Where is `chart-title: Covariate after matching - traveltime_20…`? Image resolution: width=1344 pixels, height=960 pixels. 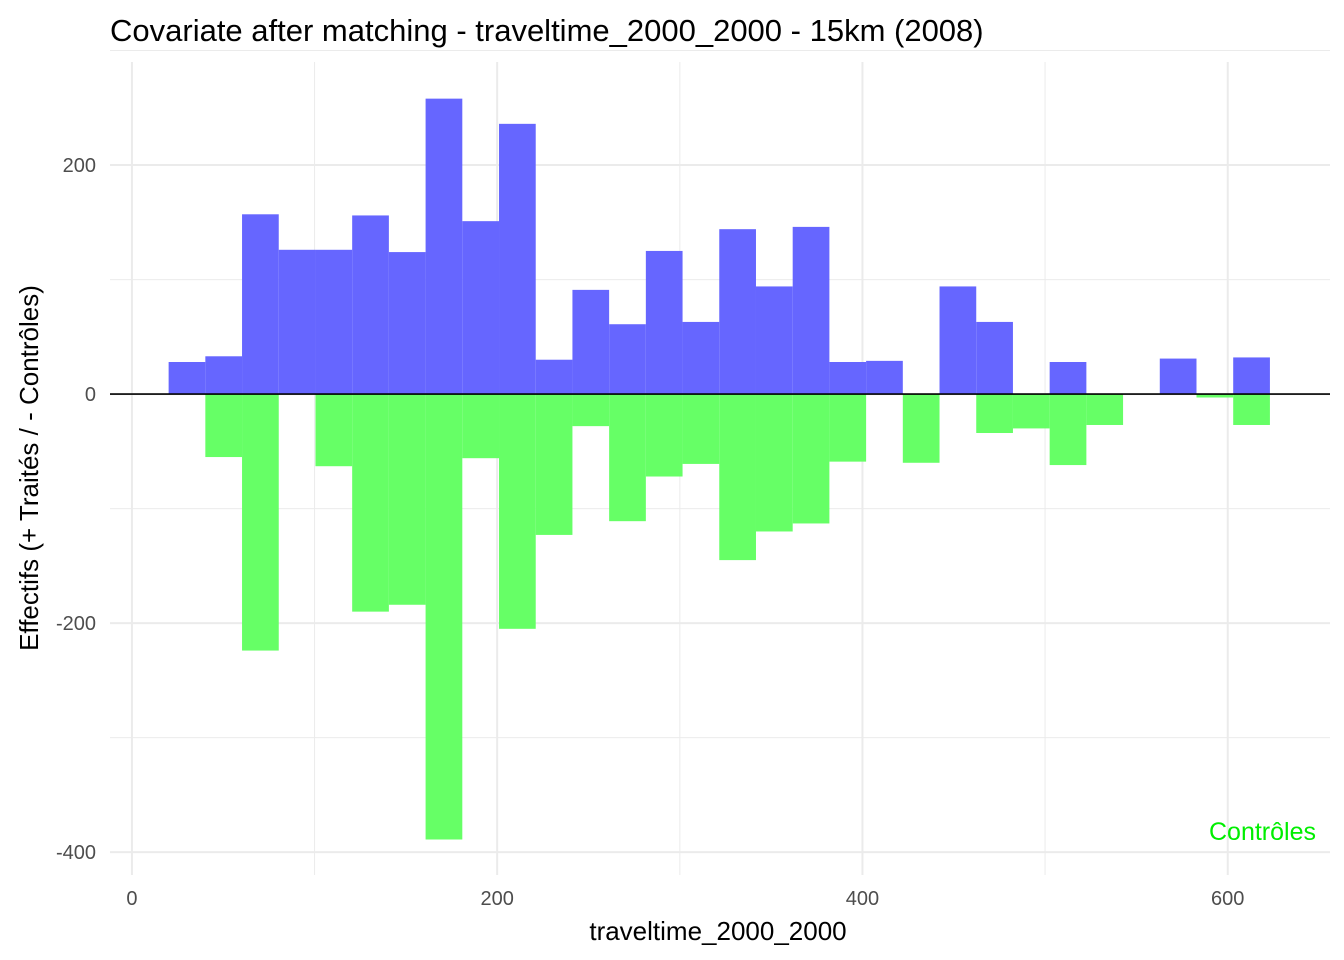
chart-title: Covariate after matching - traveltime_20… is located at coordinates (547, 30).